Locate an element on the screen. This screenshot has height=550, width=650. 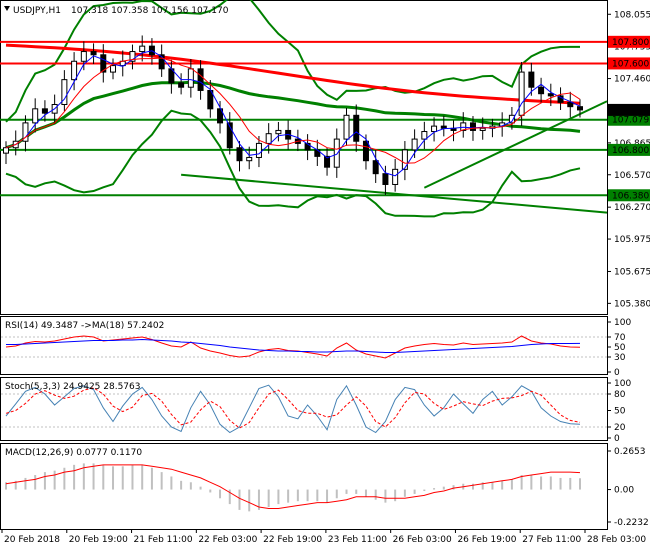
time-tick-label: 22 Feb 03:00 is located at coordinates (227, 540).